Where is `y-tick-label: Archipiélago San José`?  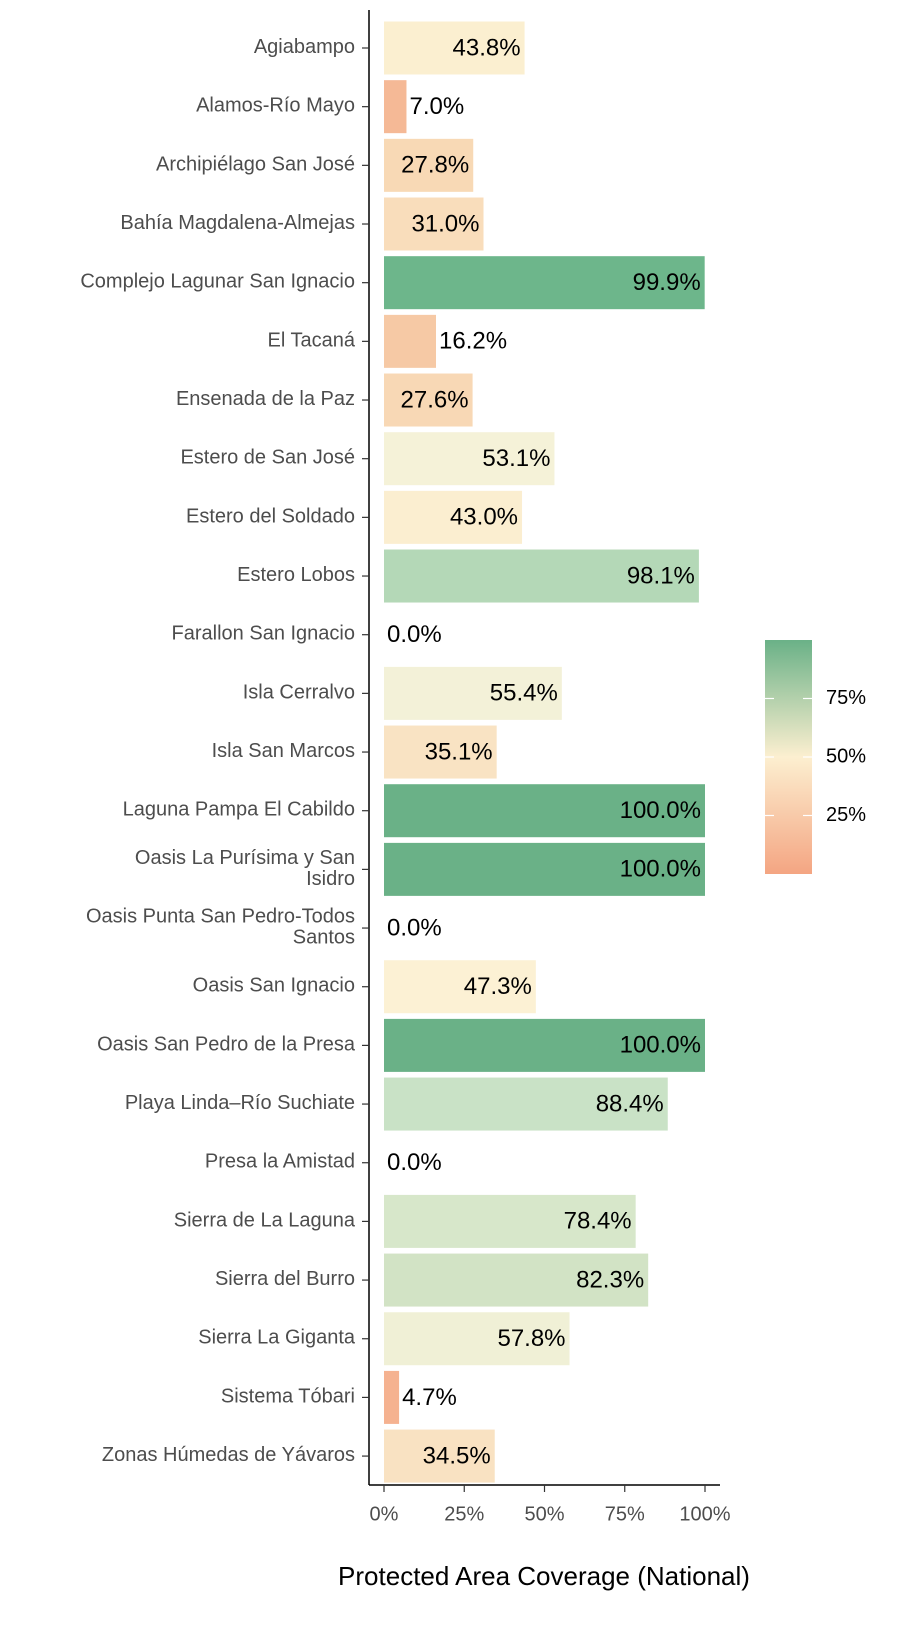
y-tick-label: Archipiélago San José is located at coordinates (255, 165).